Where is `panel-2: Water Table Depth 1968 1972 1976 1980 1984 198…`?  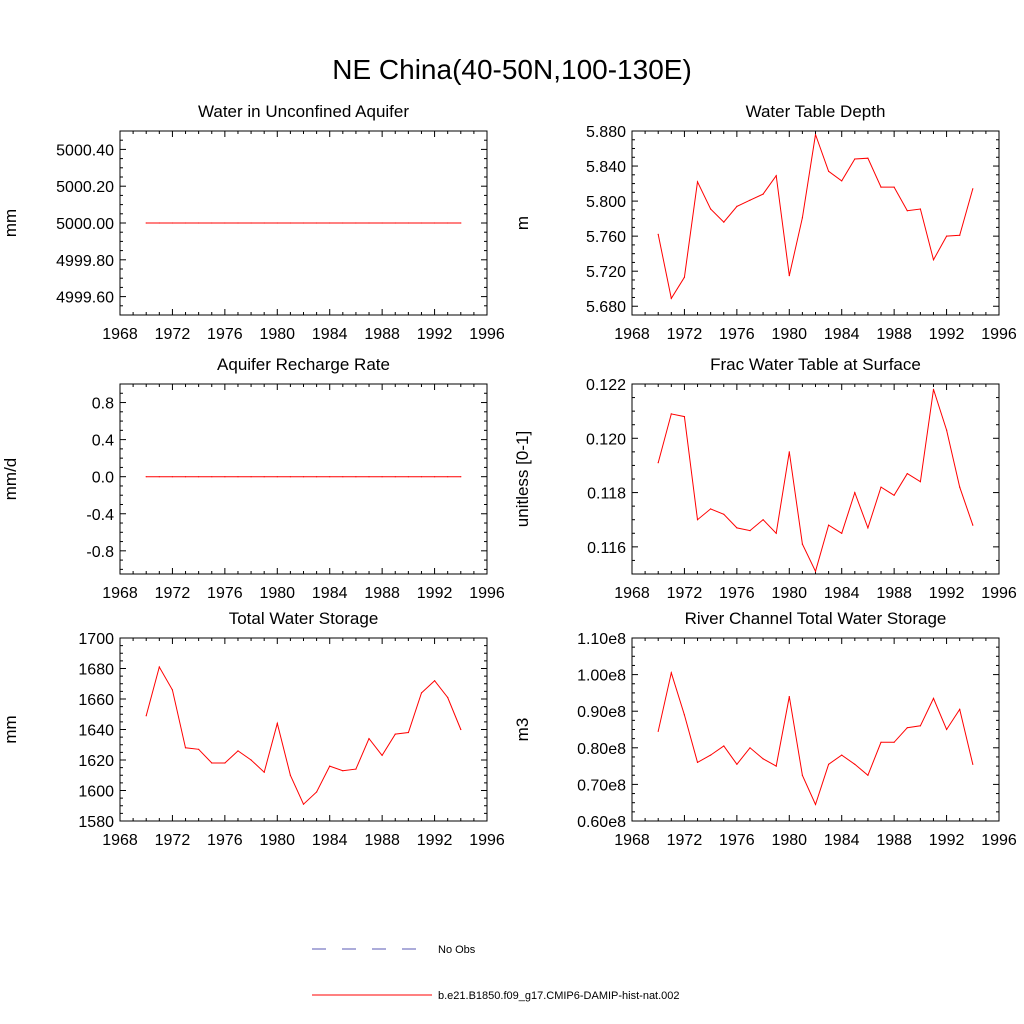
panel-2: Water Table Depth 1968 1972 1976 1980 1984 198… is located at coordinates (765, 222).